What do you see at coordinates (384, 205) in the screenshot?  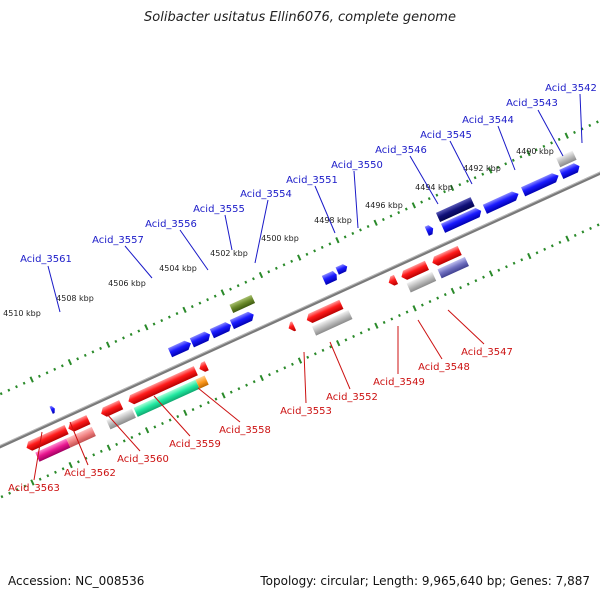 I see `ruler-tick-label: 4496 kbp` at bounding box center [384, 205].